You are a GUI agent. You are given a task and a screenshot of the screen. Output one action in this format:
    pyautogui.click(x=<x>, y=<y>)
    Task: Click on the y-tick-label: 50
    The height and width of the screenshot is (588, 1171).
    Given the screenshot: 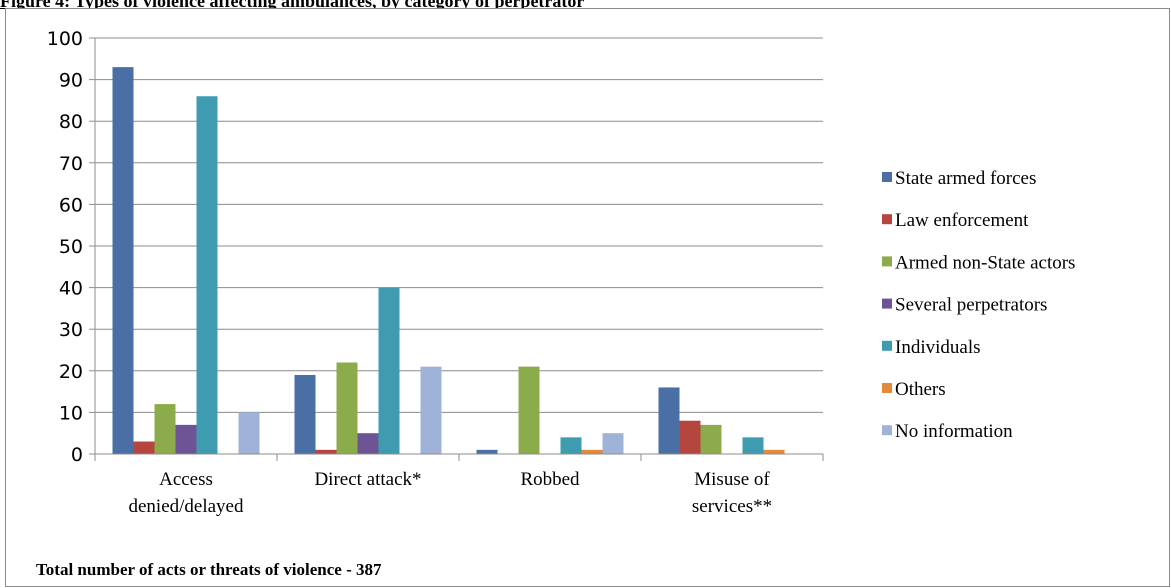 What is the action you would take?
    pyautogui.click(x=71, y=247)
    